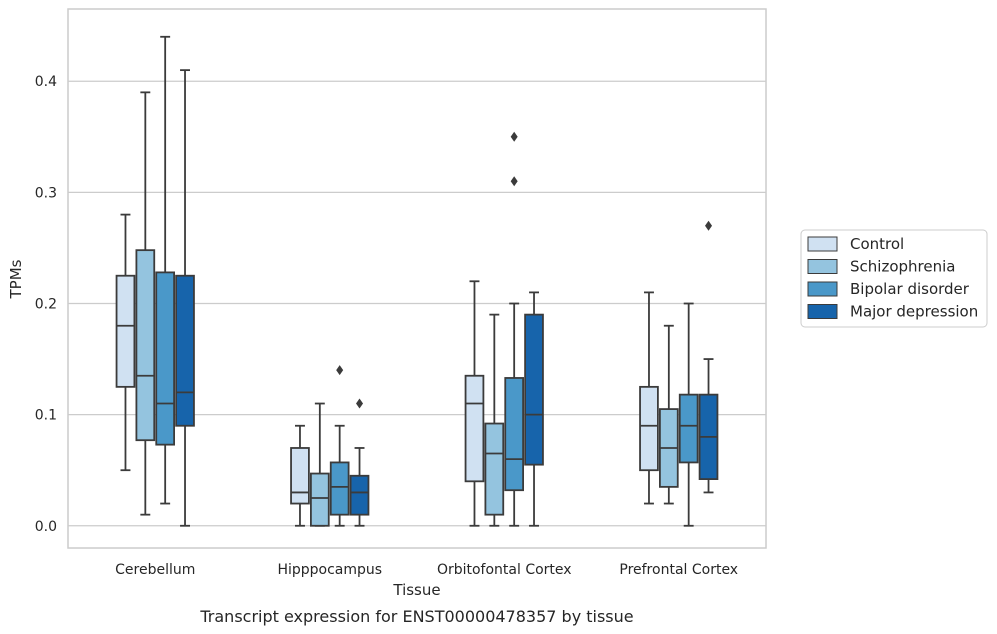 Image resolution: width=997 pixels, height=634 pixels. What do you see at coordinates (504, 570) in the screenshot?
I see `x-tick-label: Orbitofontal Cortex` at bounding box center [504, 570].